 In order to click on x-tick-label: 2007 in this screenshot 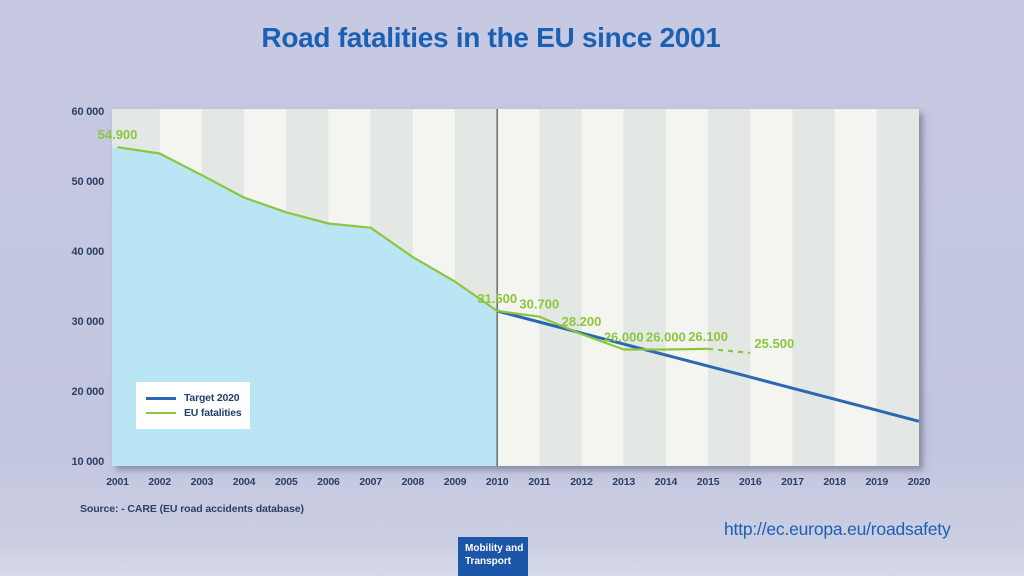, I will do `click(370, 482)`.